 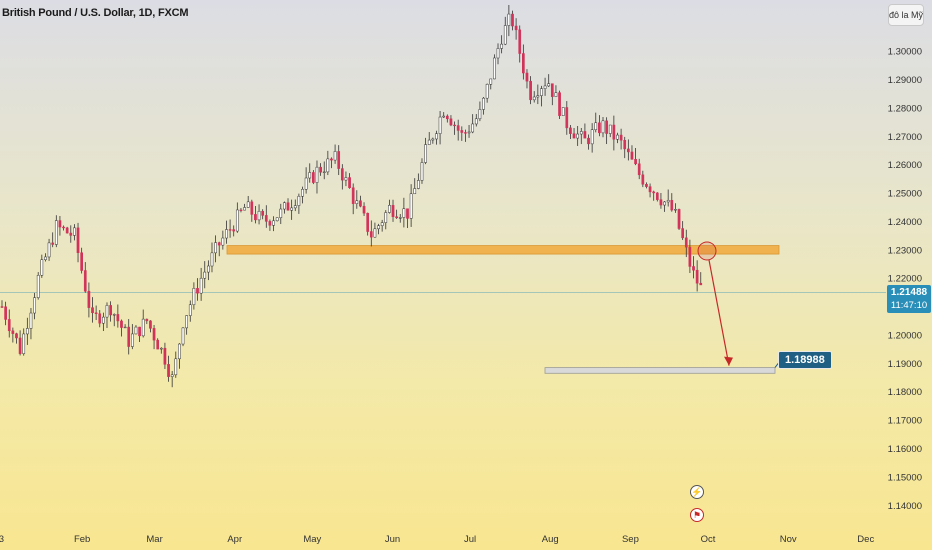 I want to click on x-tick-label: Jun, so click(x=392, y=539).